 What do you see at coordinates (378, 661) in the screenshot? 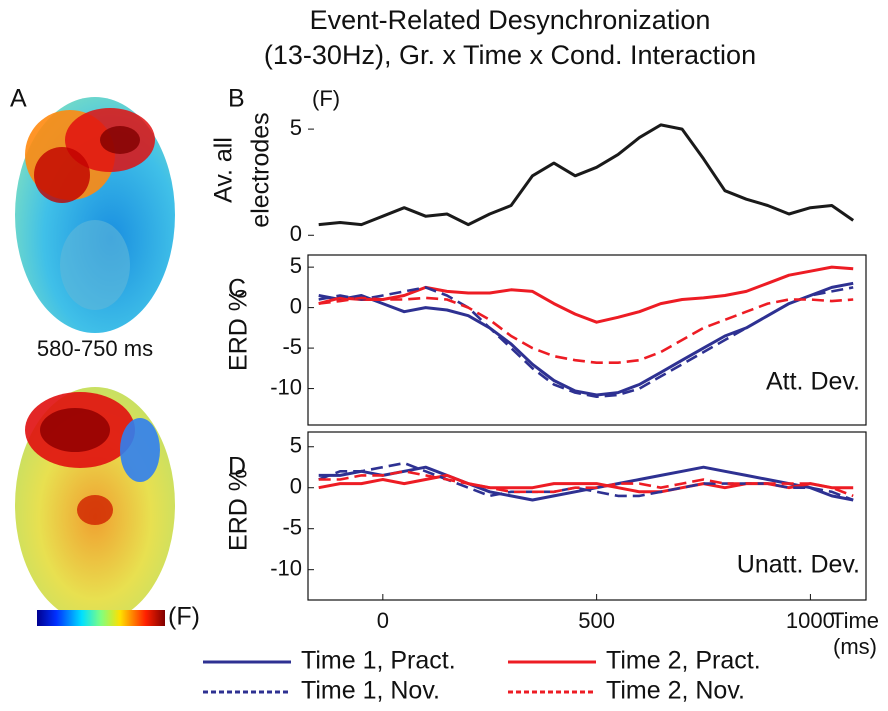
I see `legend-label: Time 1, Pract.` at bounding box center [378, 661].